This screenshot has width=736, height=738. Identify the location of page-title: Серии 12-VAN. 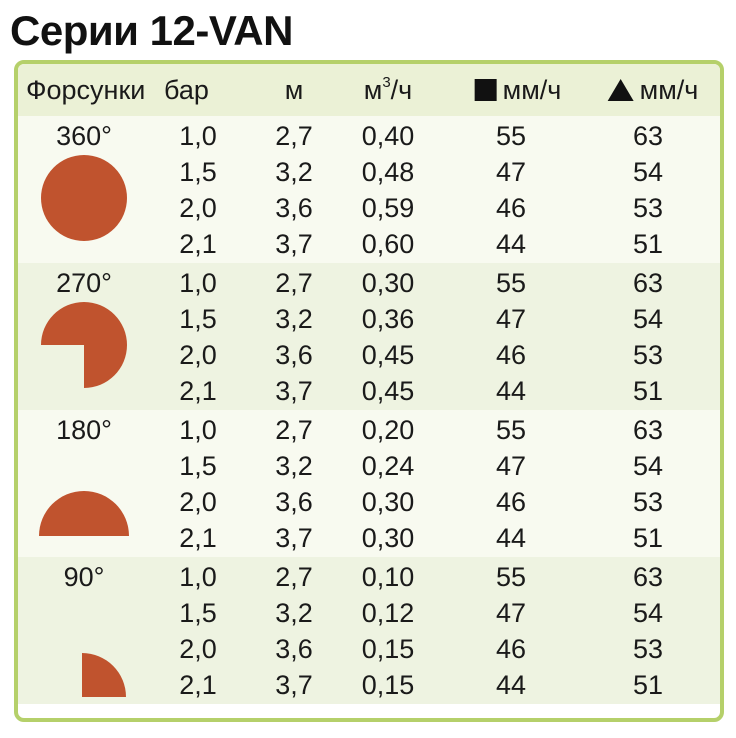
(151, 30).